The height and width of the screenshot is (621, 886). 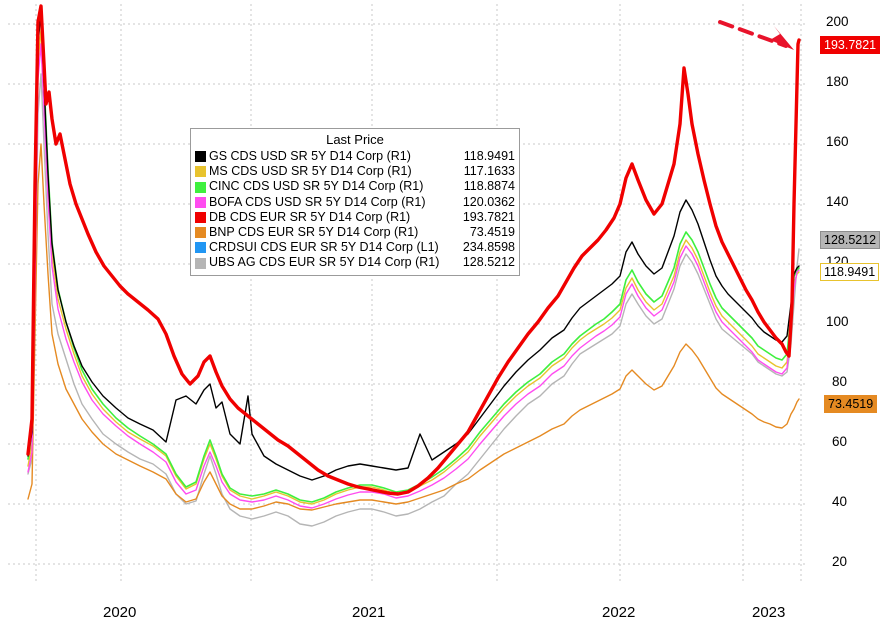 What do you see at coordinates (837, 81) in the screenshot?
I see `y-tick-180: 180` at bounding box center [837, 81].